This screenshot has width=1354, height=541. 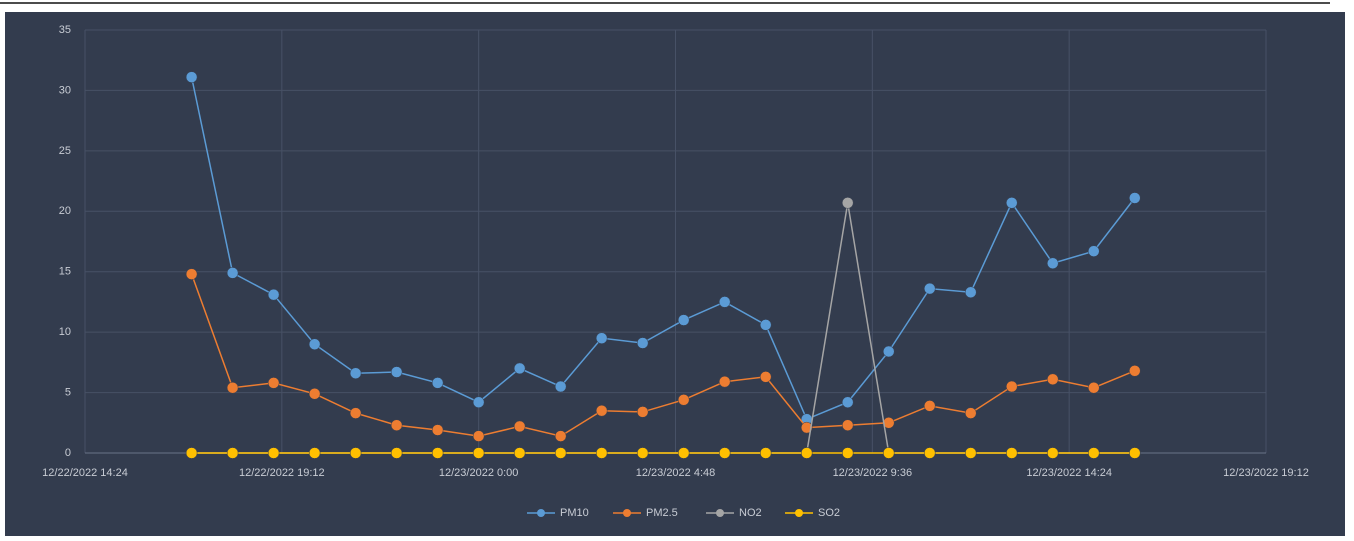 What do you see at coordinates (873, 473) in the screenshot?
I see `x-tick-label: 12/23/2022 9:36` at bounding box center [873, 473].